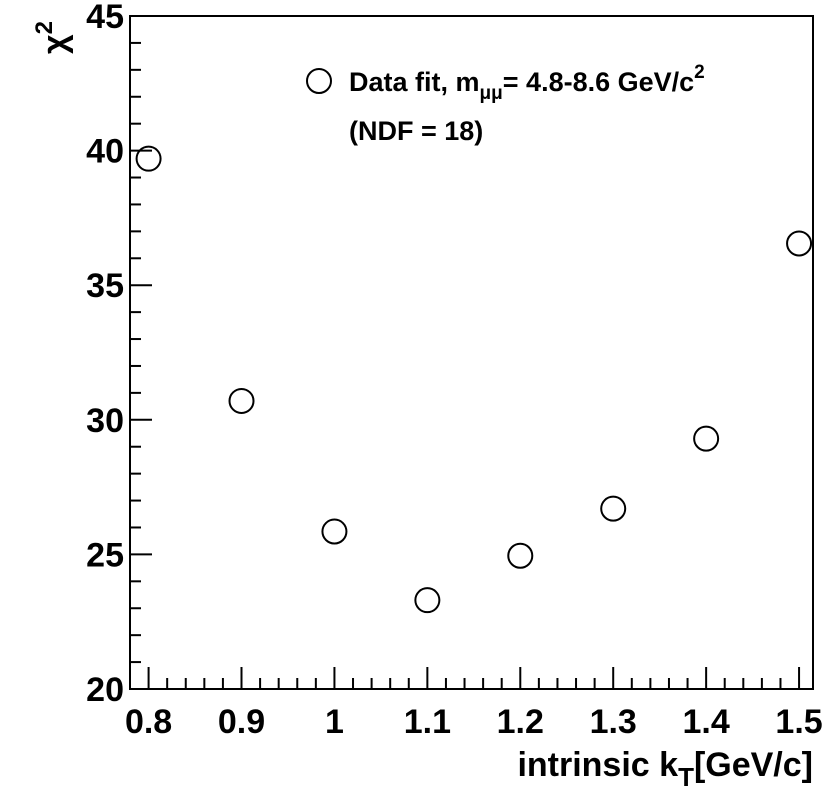 The image size is (830, 806). Describe the element at coordinates (105, 286) in the screenshot. I see `y-tick-label: 35` at that location.